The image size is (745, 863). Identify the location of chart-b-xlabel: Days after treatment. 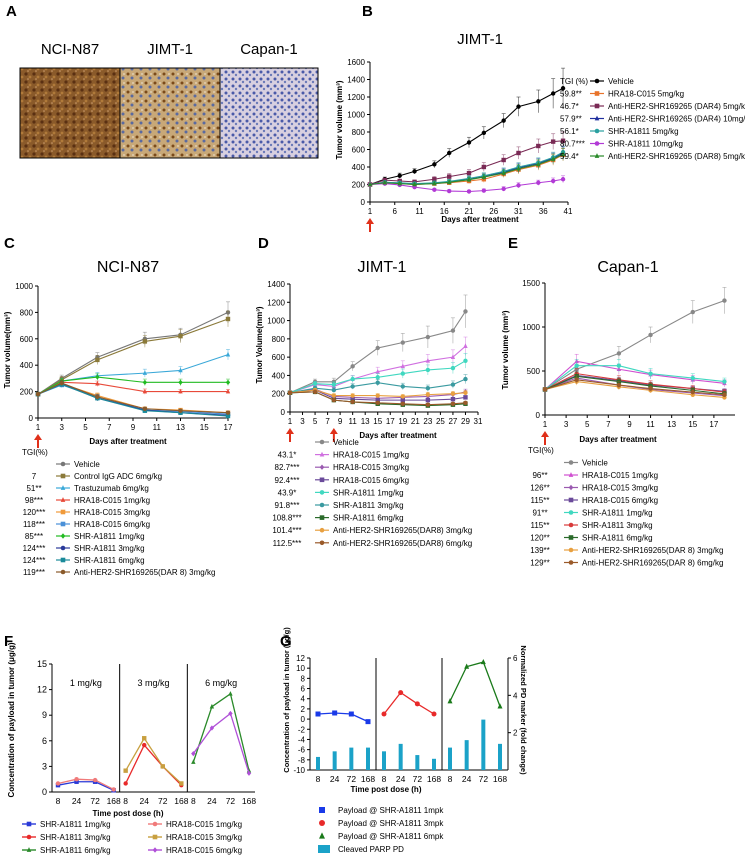
(480, 219).